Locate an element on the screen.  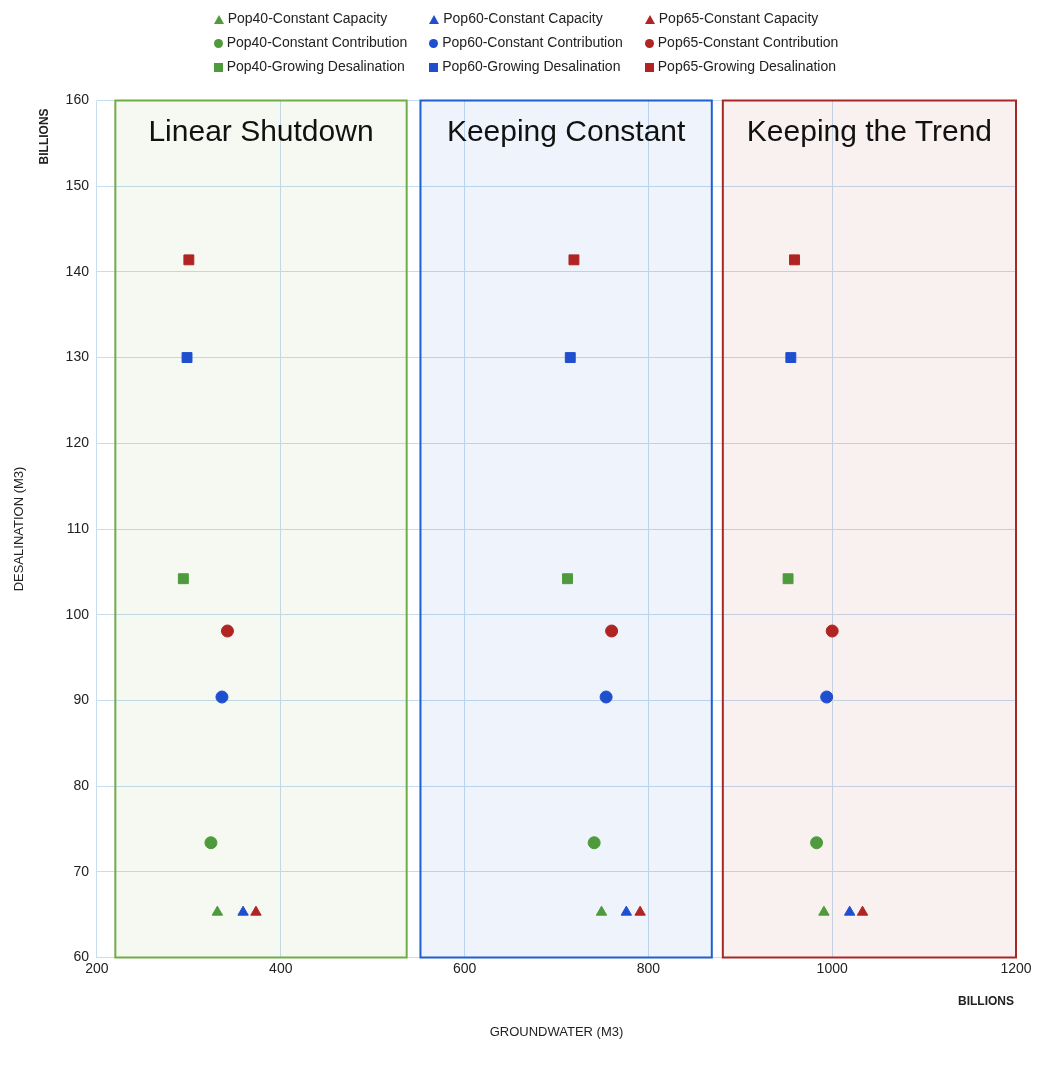
legend-label: Pop60-Growing Desalination is located at coordinates (531, 66).